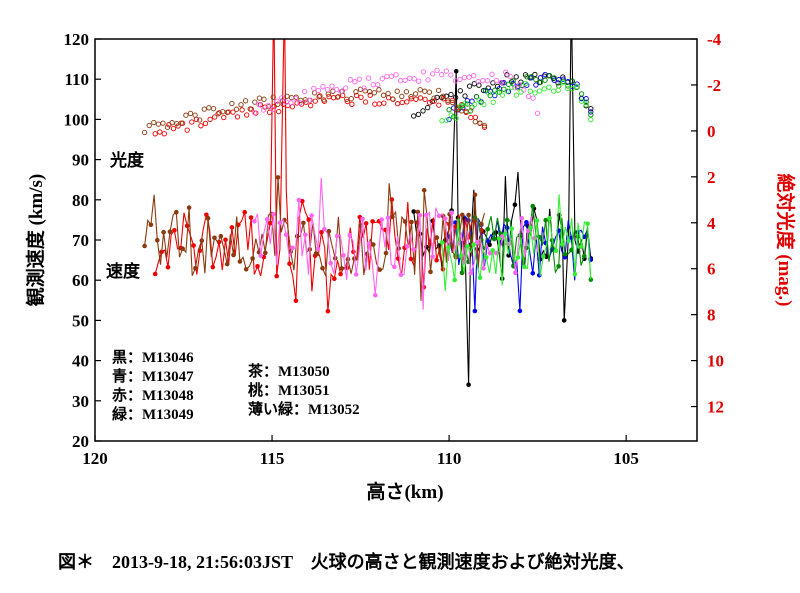 This screenshot has width=800, height=593. I want to click on series-M13047, so click(520, 192).